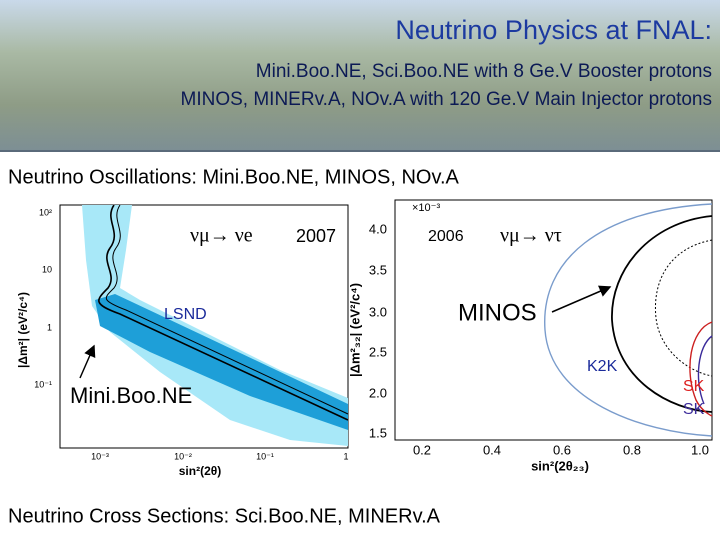  I want to click on annotation: νμ→ νe, so click(221, 236).